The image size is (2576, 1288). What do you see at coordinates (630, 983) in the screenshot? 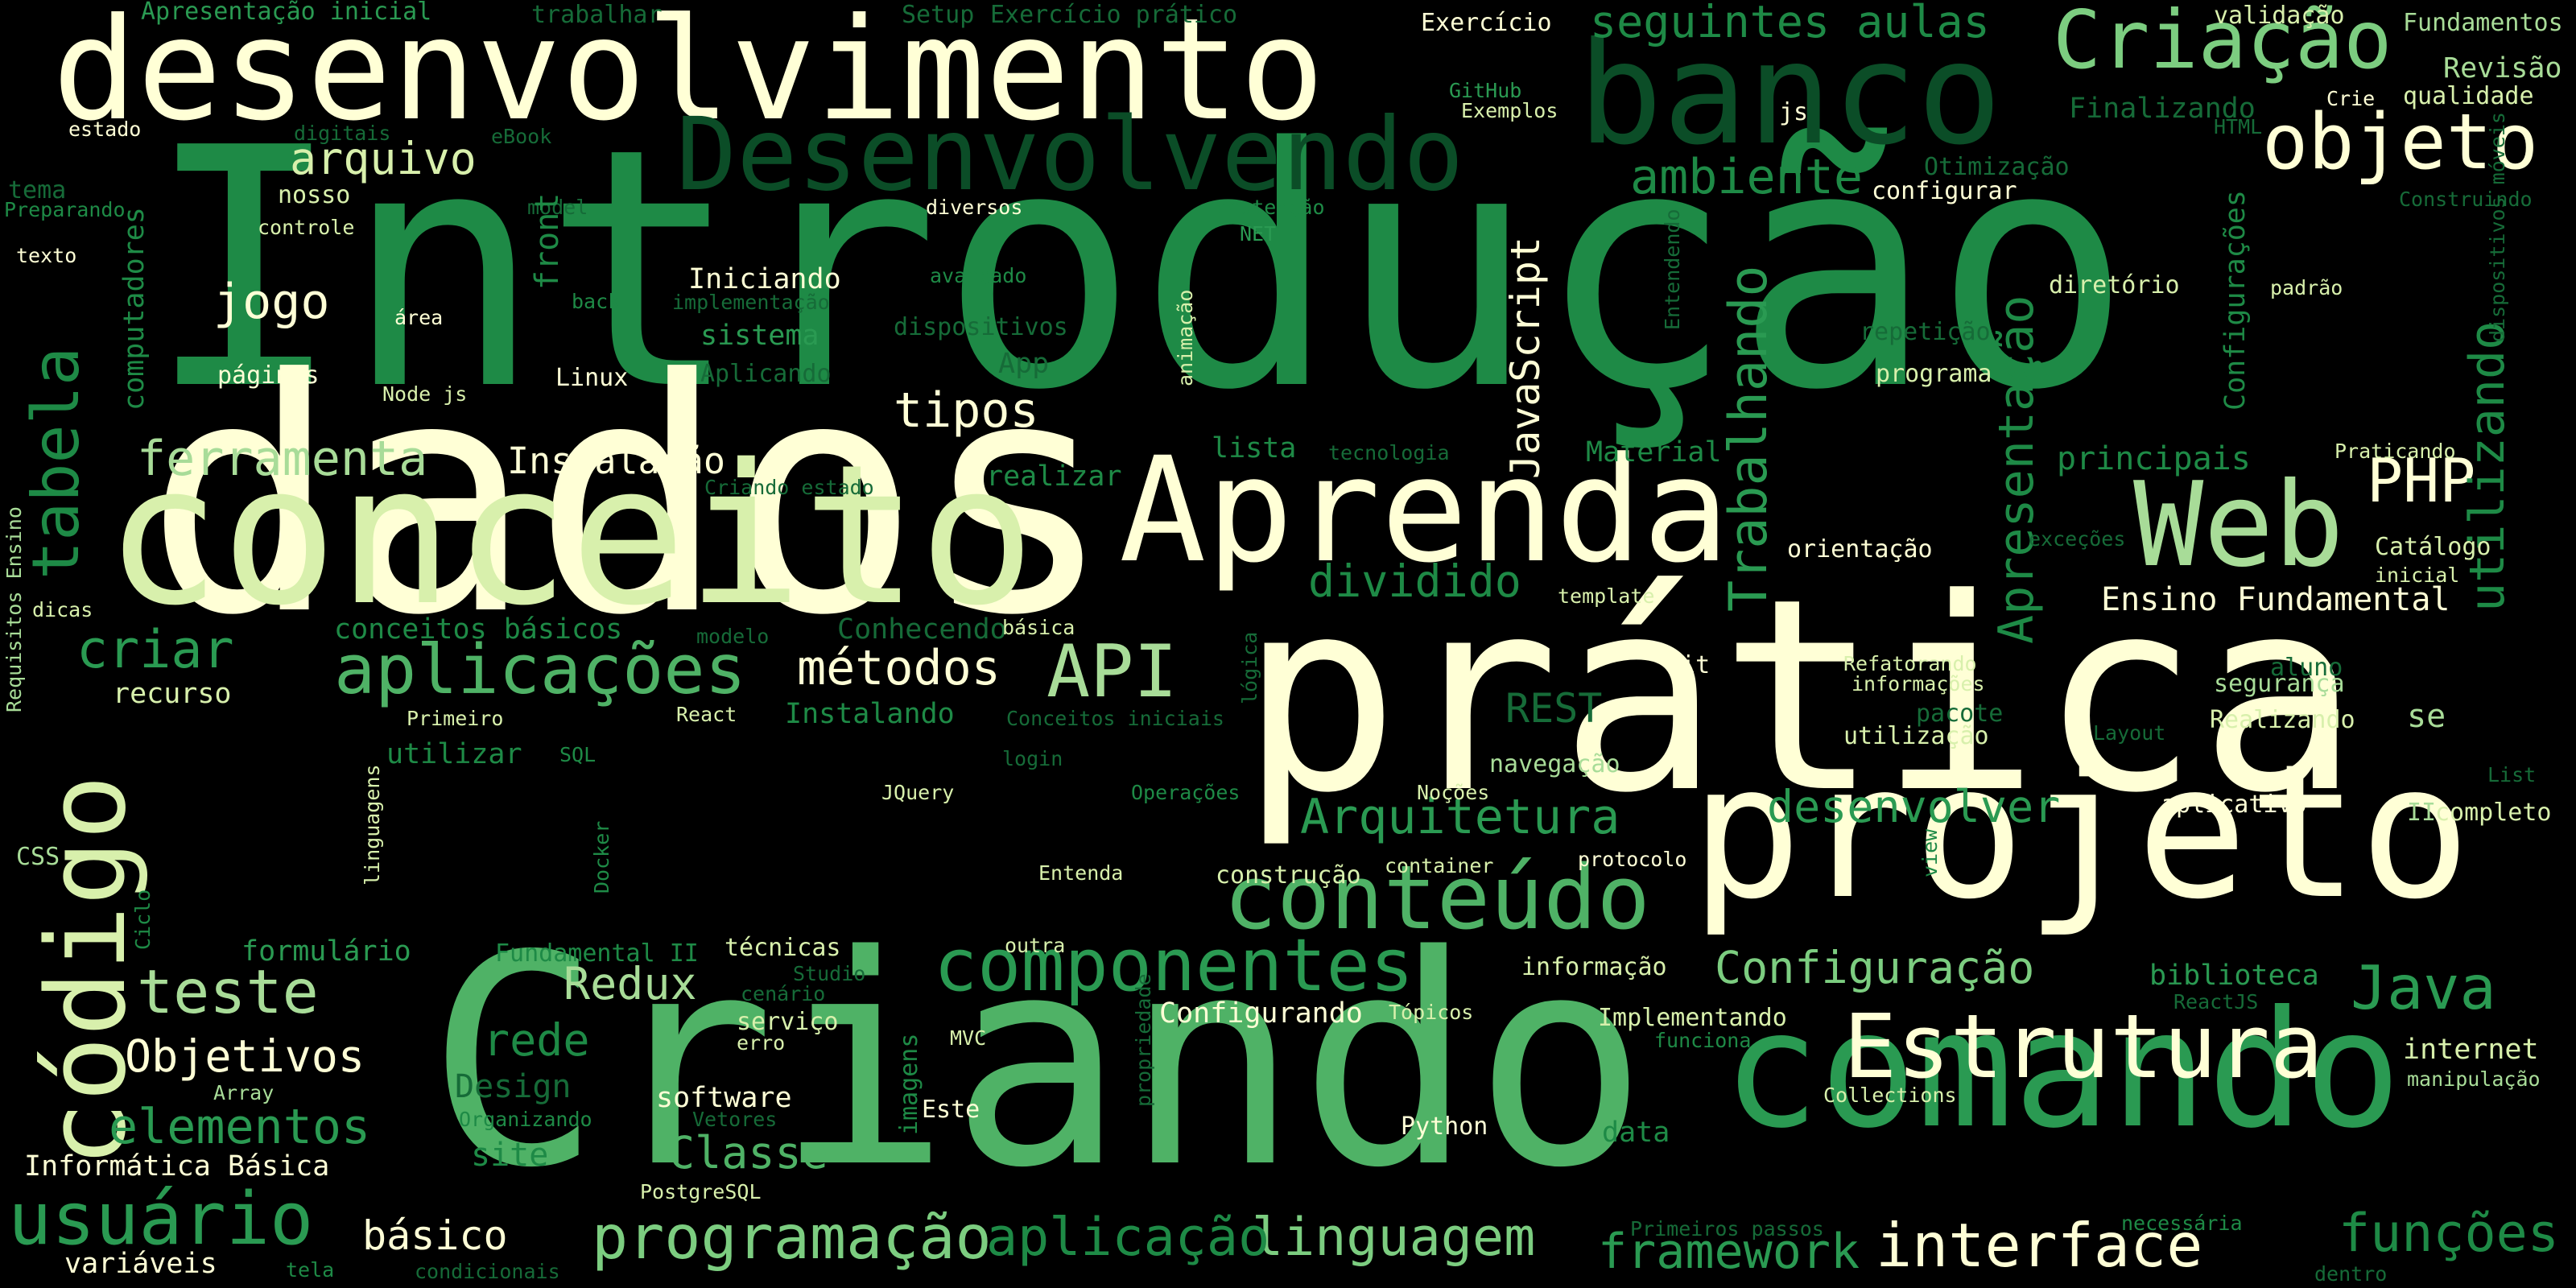
I see `word-redux: Redux` at bounding box center [630, 983].